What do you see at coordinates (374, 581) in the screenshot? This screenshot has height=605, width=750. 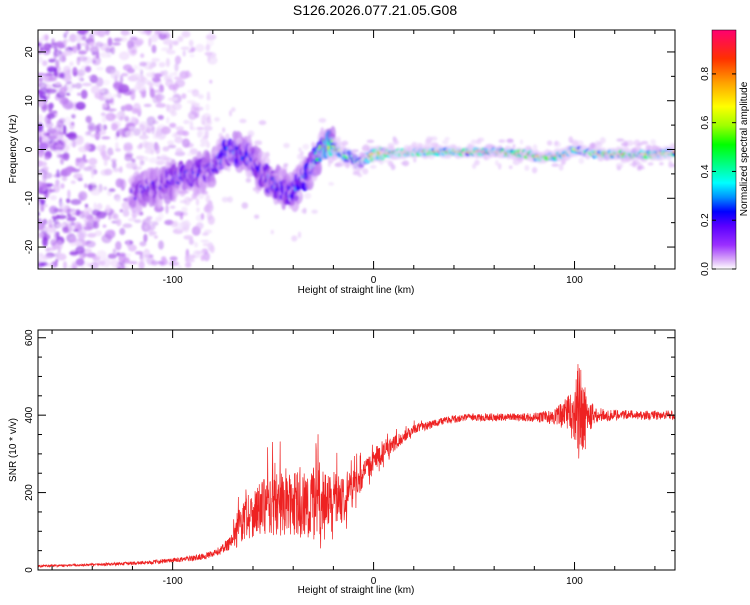 I see `x-tick-label: 0` at bounding box center [374, 581].